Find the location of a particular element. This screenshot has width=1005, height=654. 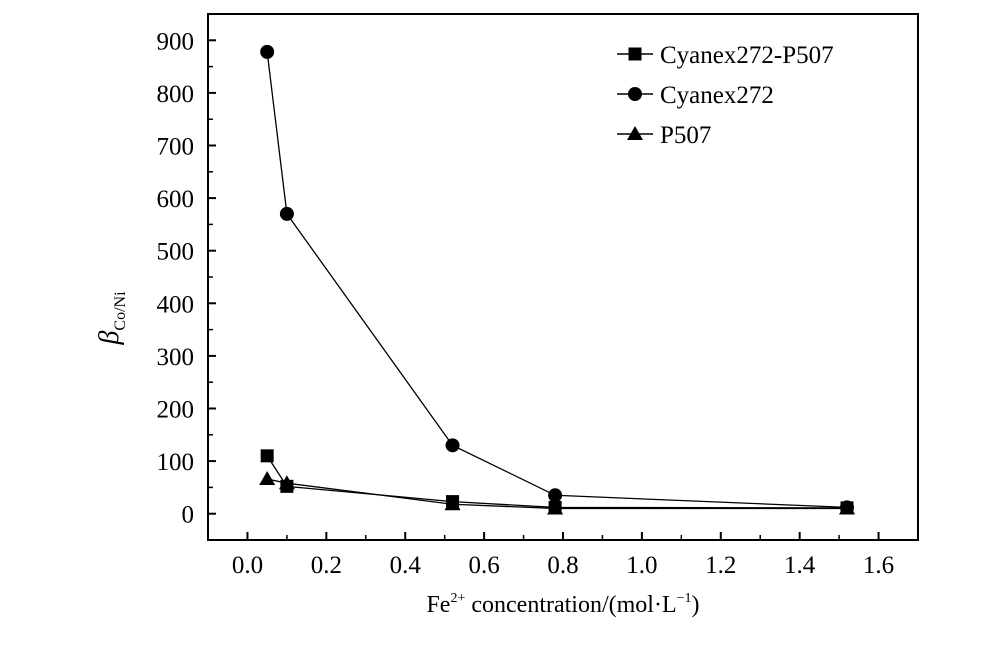

y-tick-label: 500 is located at coordinates (176, 252).